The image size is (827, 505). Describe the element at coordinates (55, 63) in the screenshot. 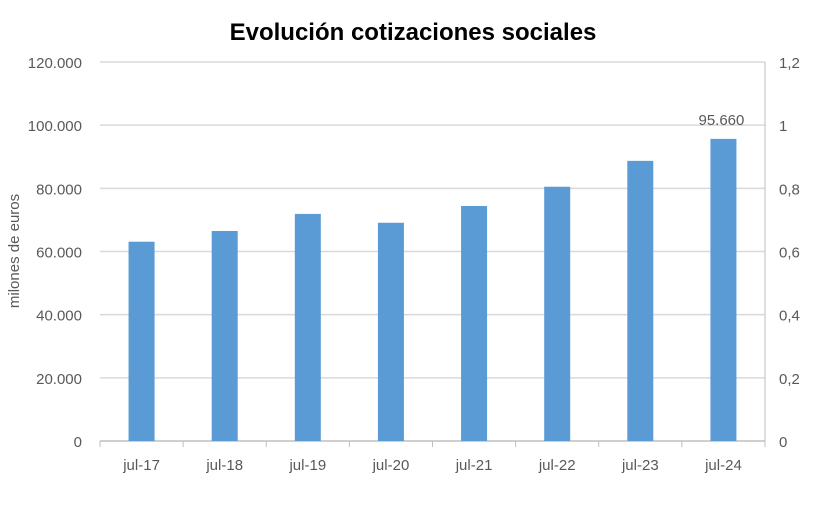

I see `y-tick-label: 120.000` at that location.